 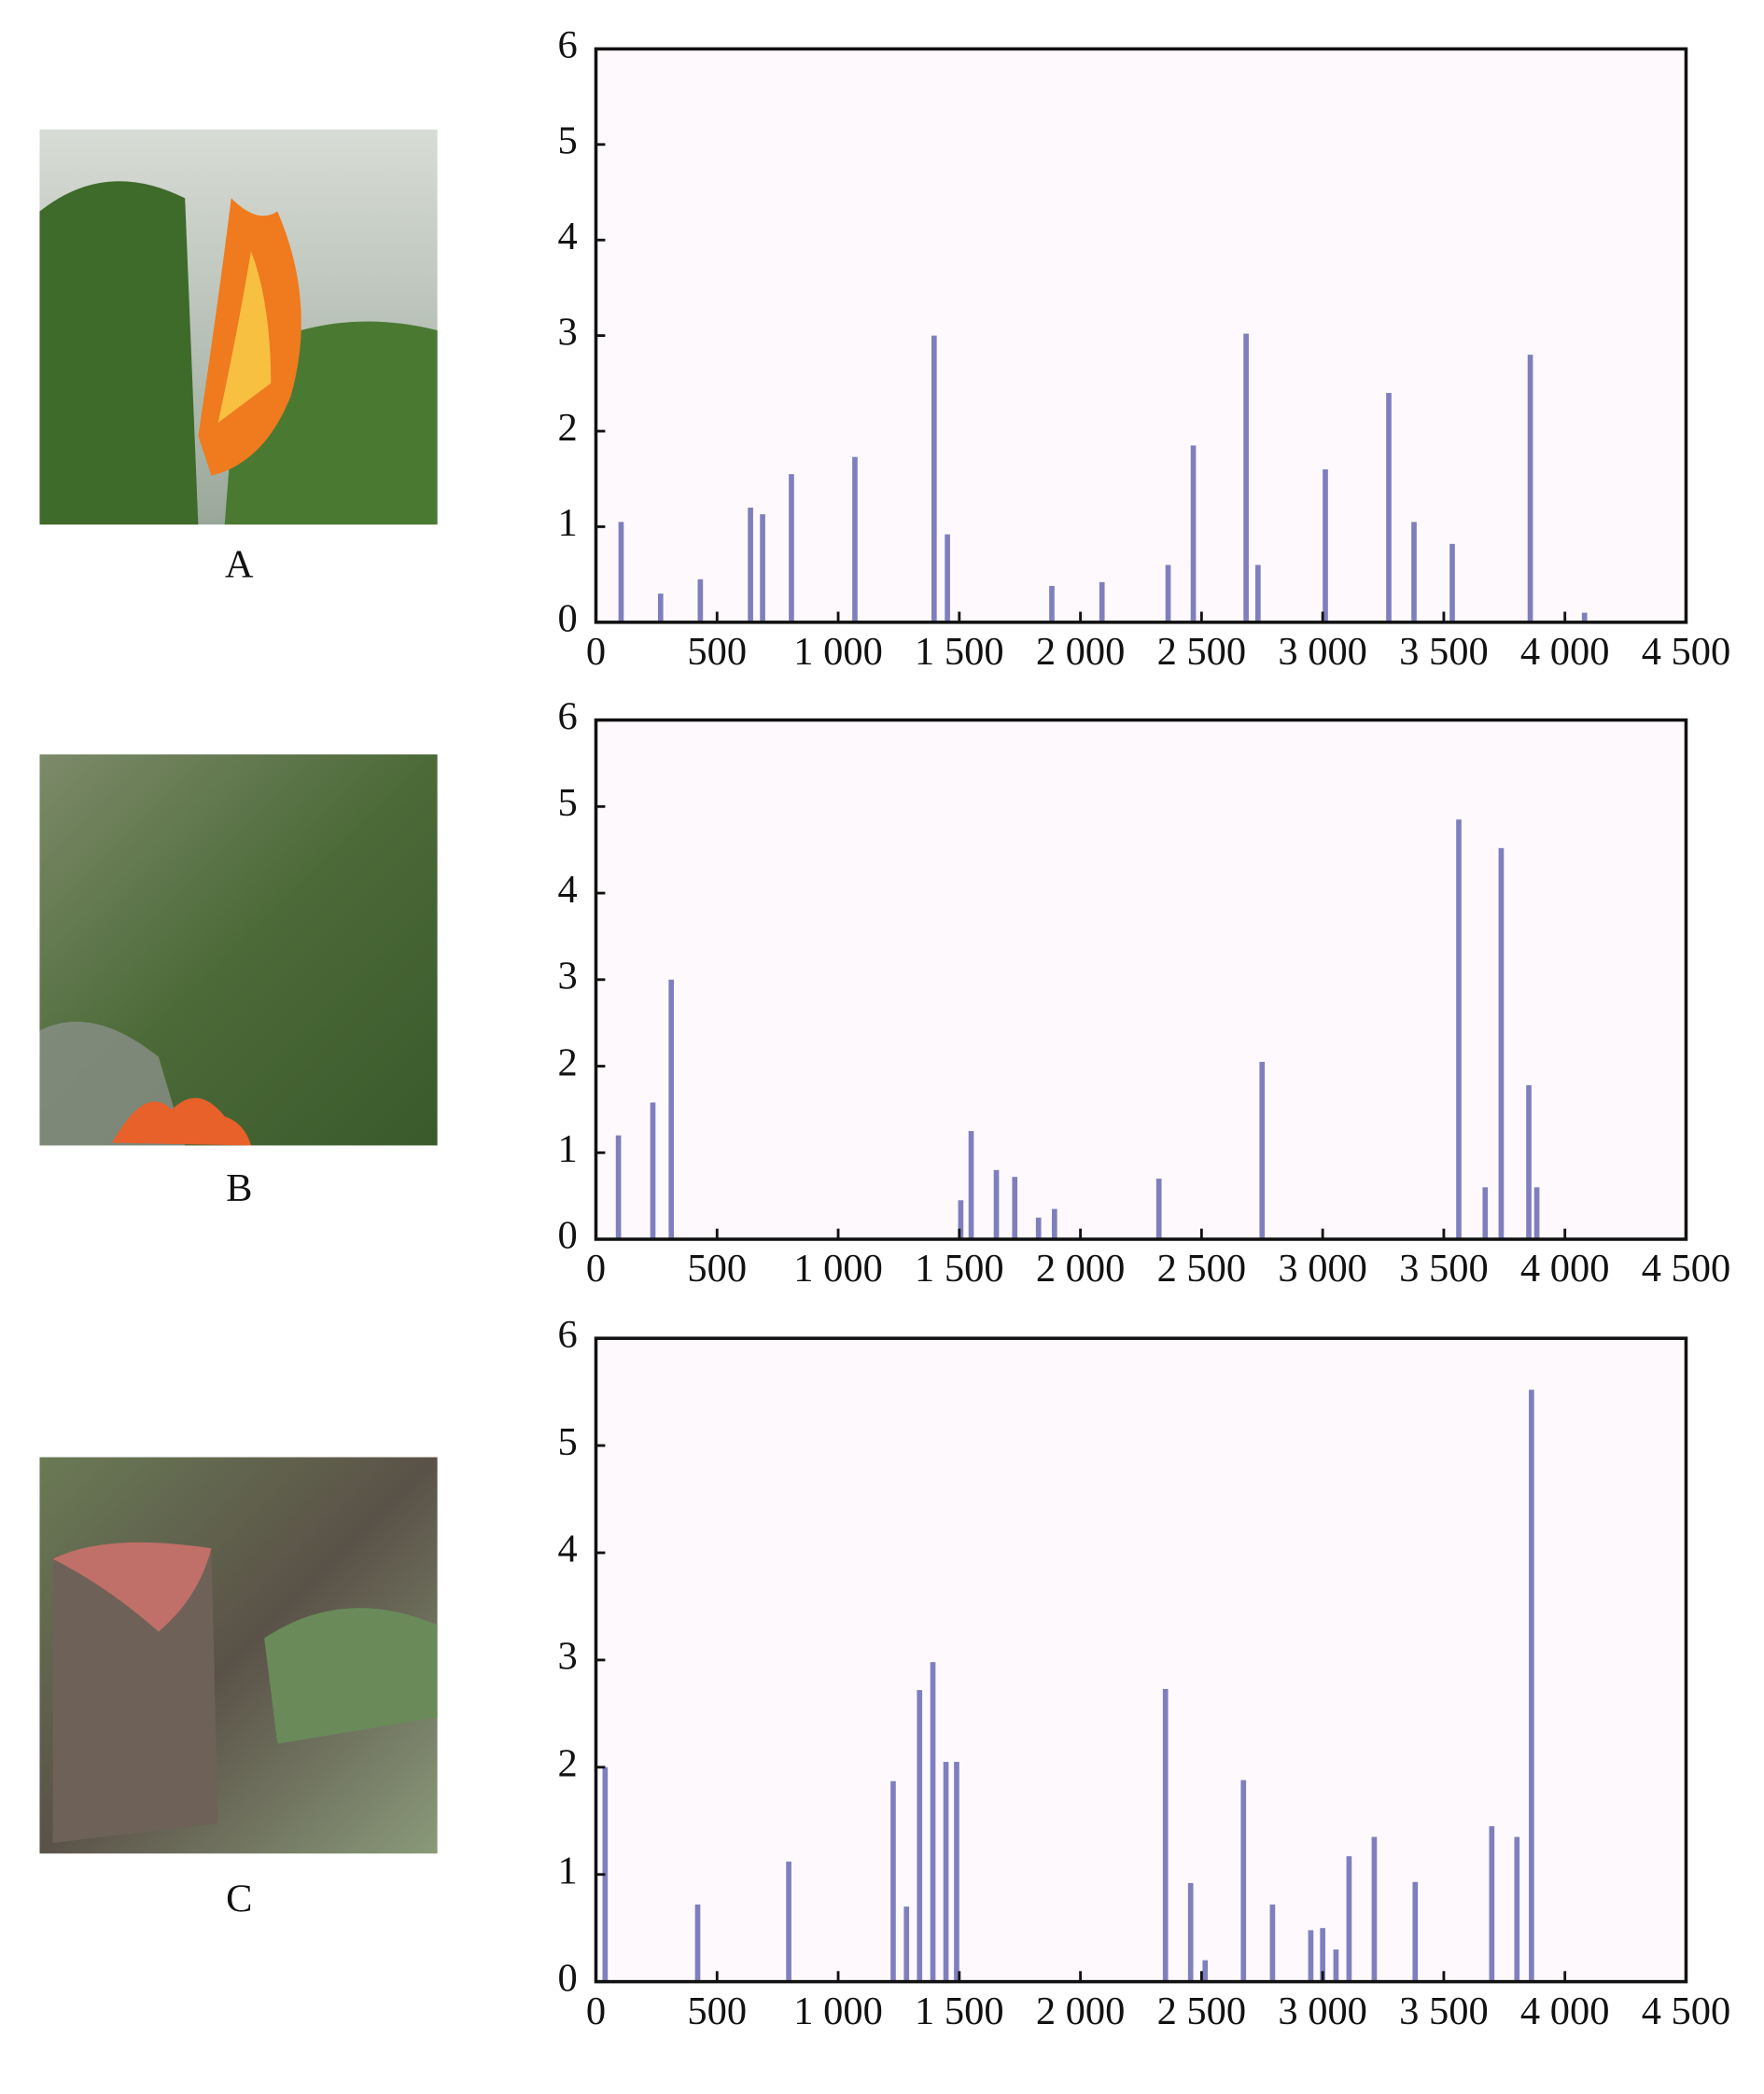 What do you see at coordinates (239, 1899) in the screenshot?
I see `panel-label: C` at bounding box center [239, 1899].